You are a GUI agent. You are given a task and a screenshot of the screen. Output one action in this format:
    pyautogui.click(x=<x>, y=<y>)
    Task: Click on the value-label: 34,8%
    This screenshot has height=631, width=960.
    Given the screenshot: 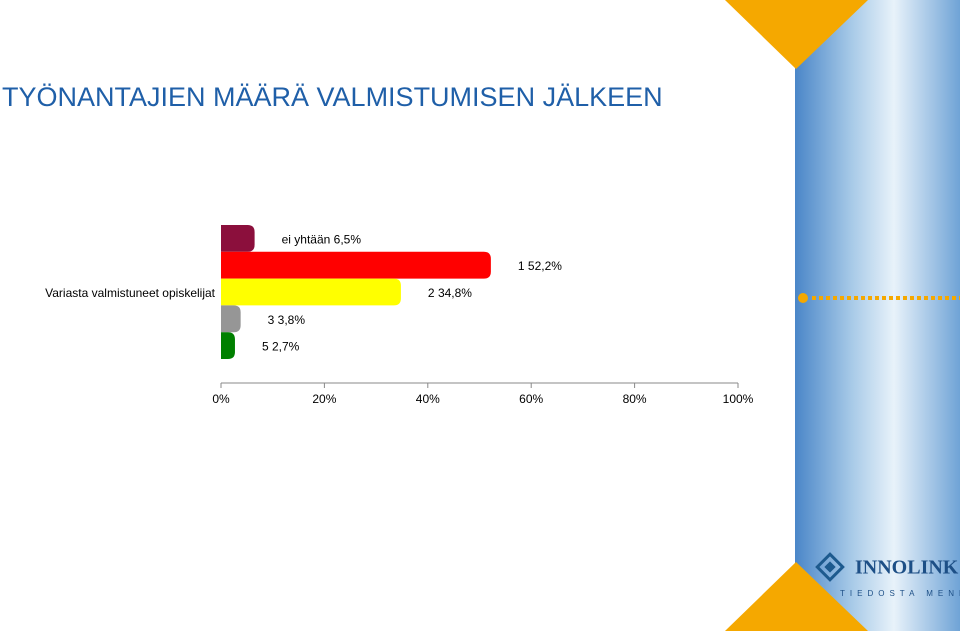 What is the action you would take?
    pyautogui.click(x=455, y=293)
    